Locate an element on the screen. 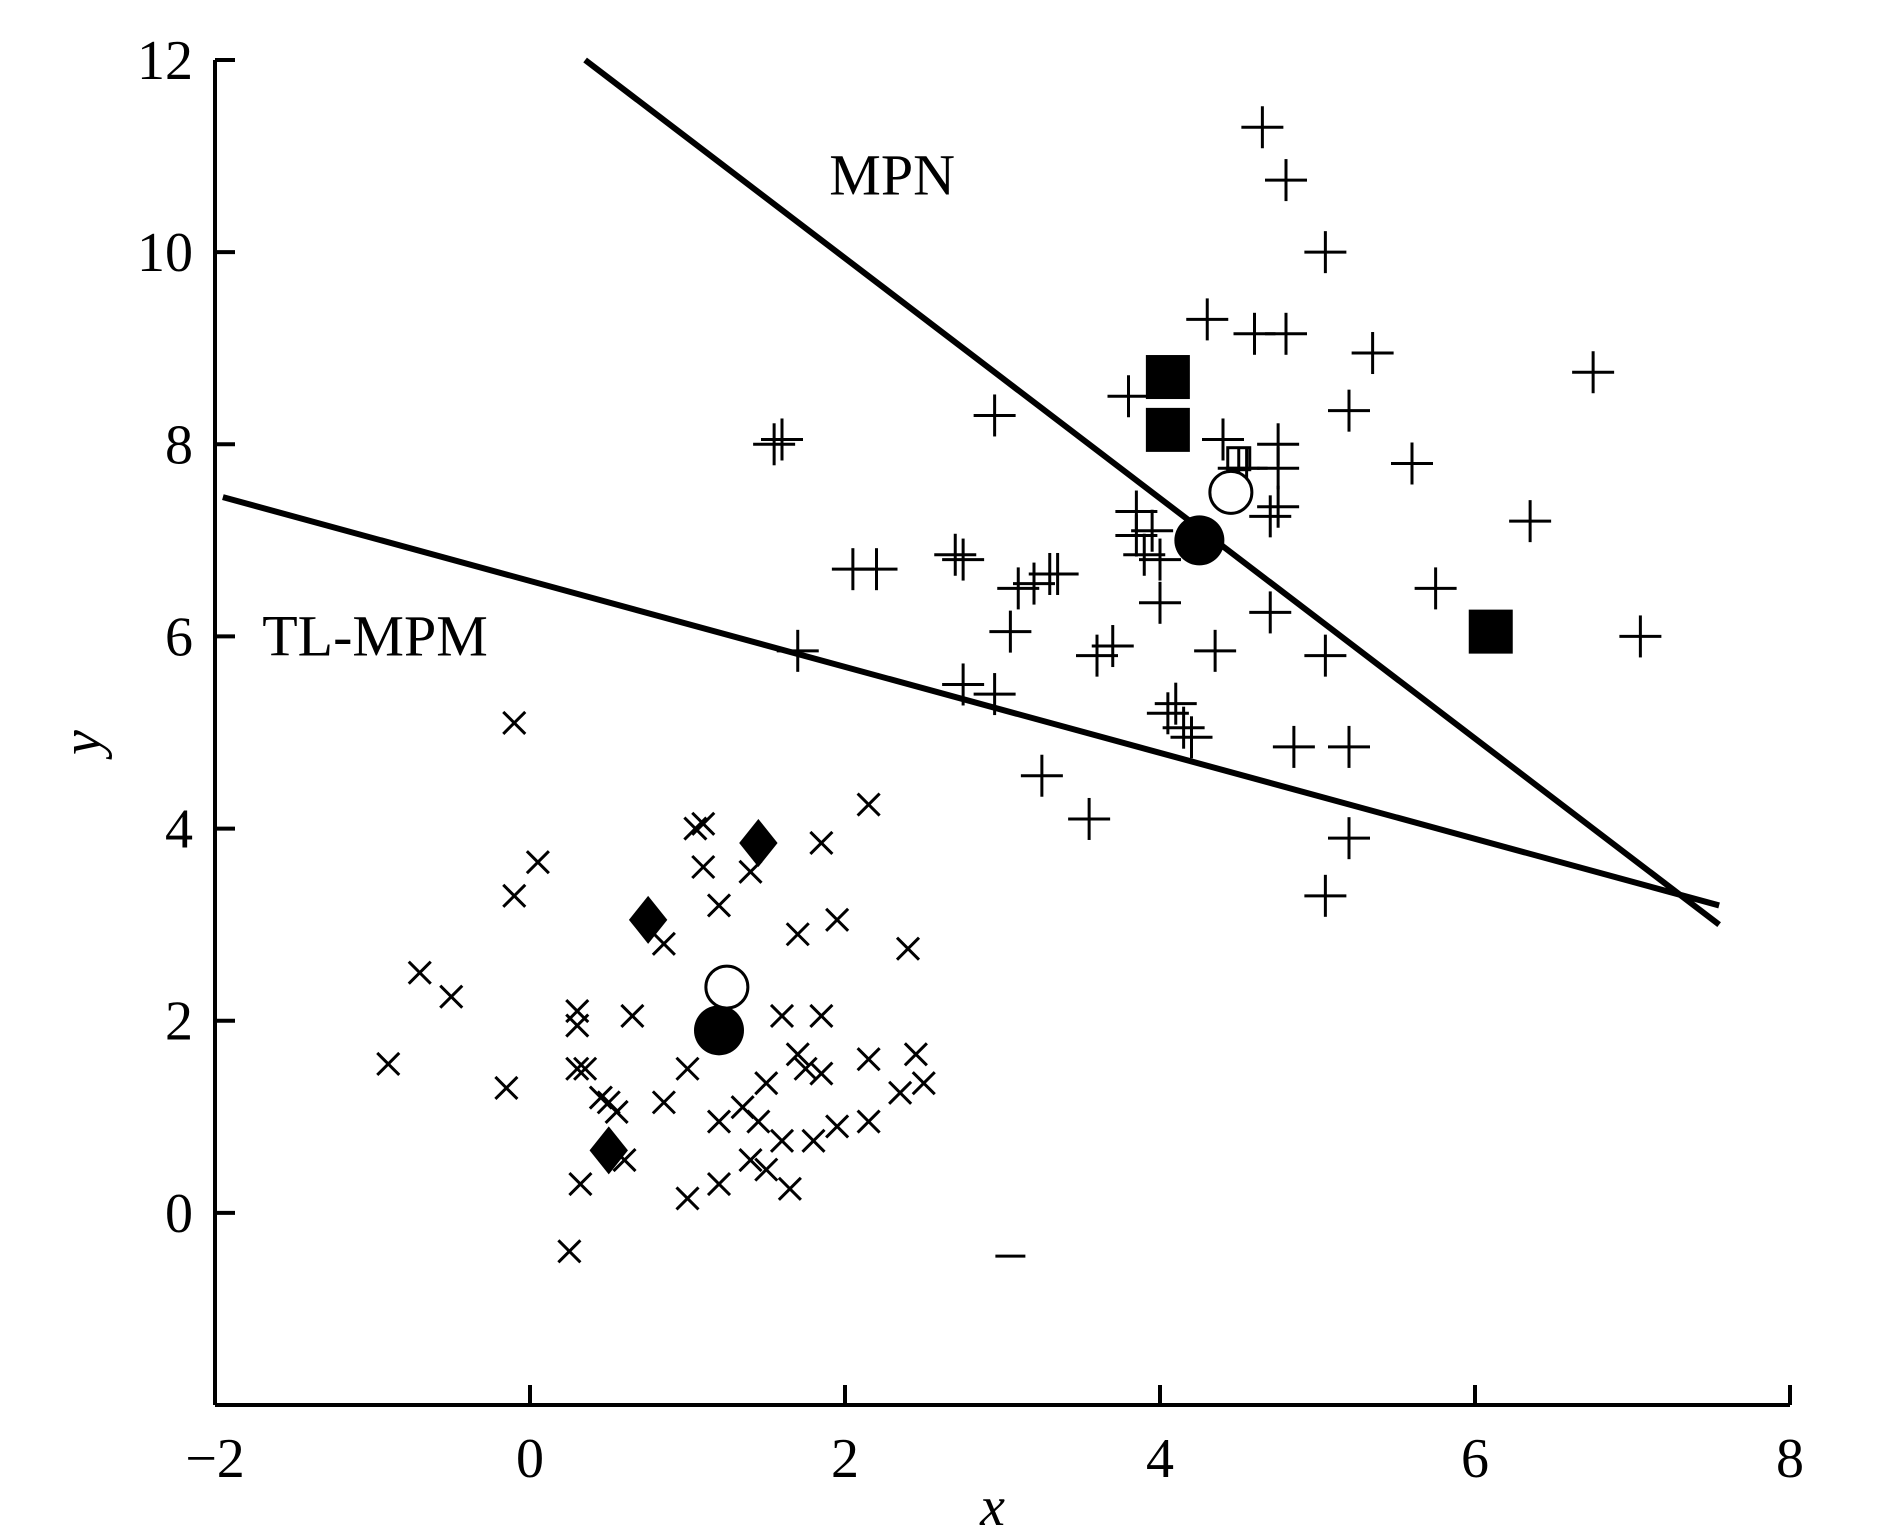 Image resolution: width=1890 pixels, height=1535 pixels. x-tick-label: 4 is located at coordinates (1160, 1459).